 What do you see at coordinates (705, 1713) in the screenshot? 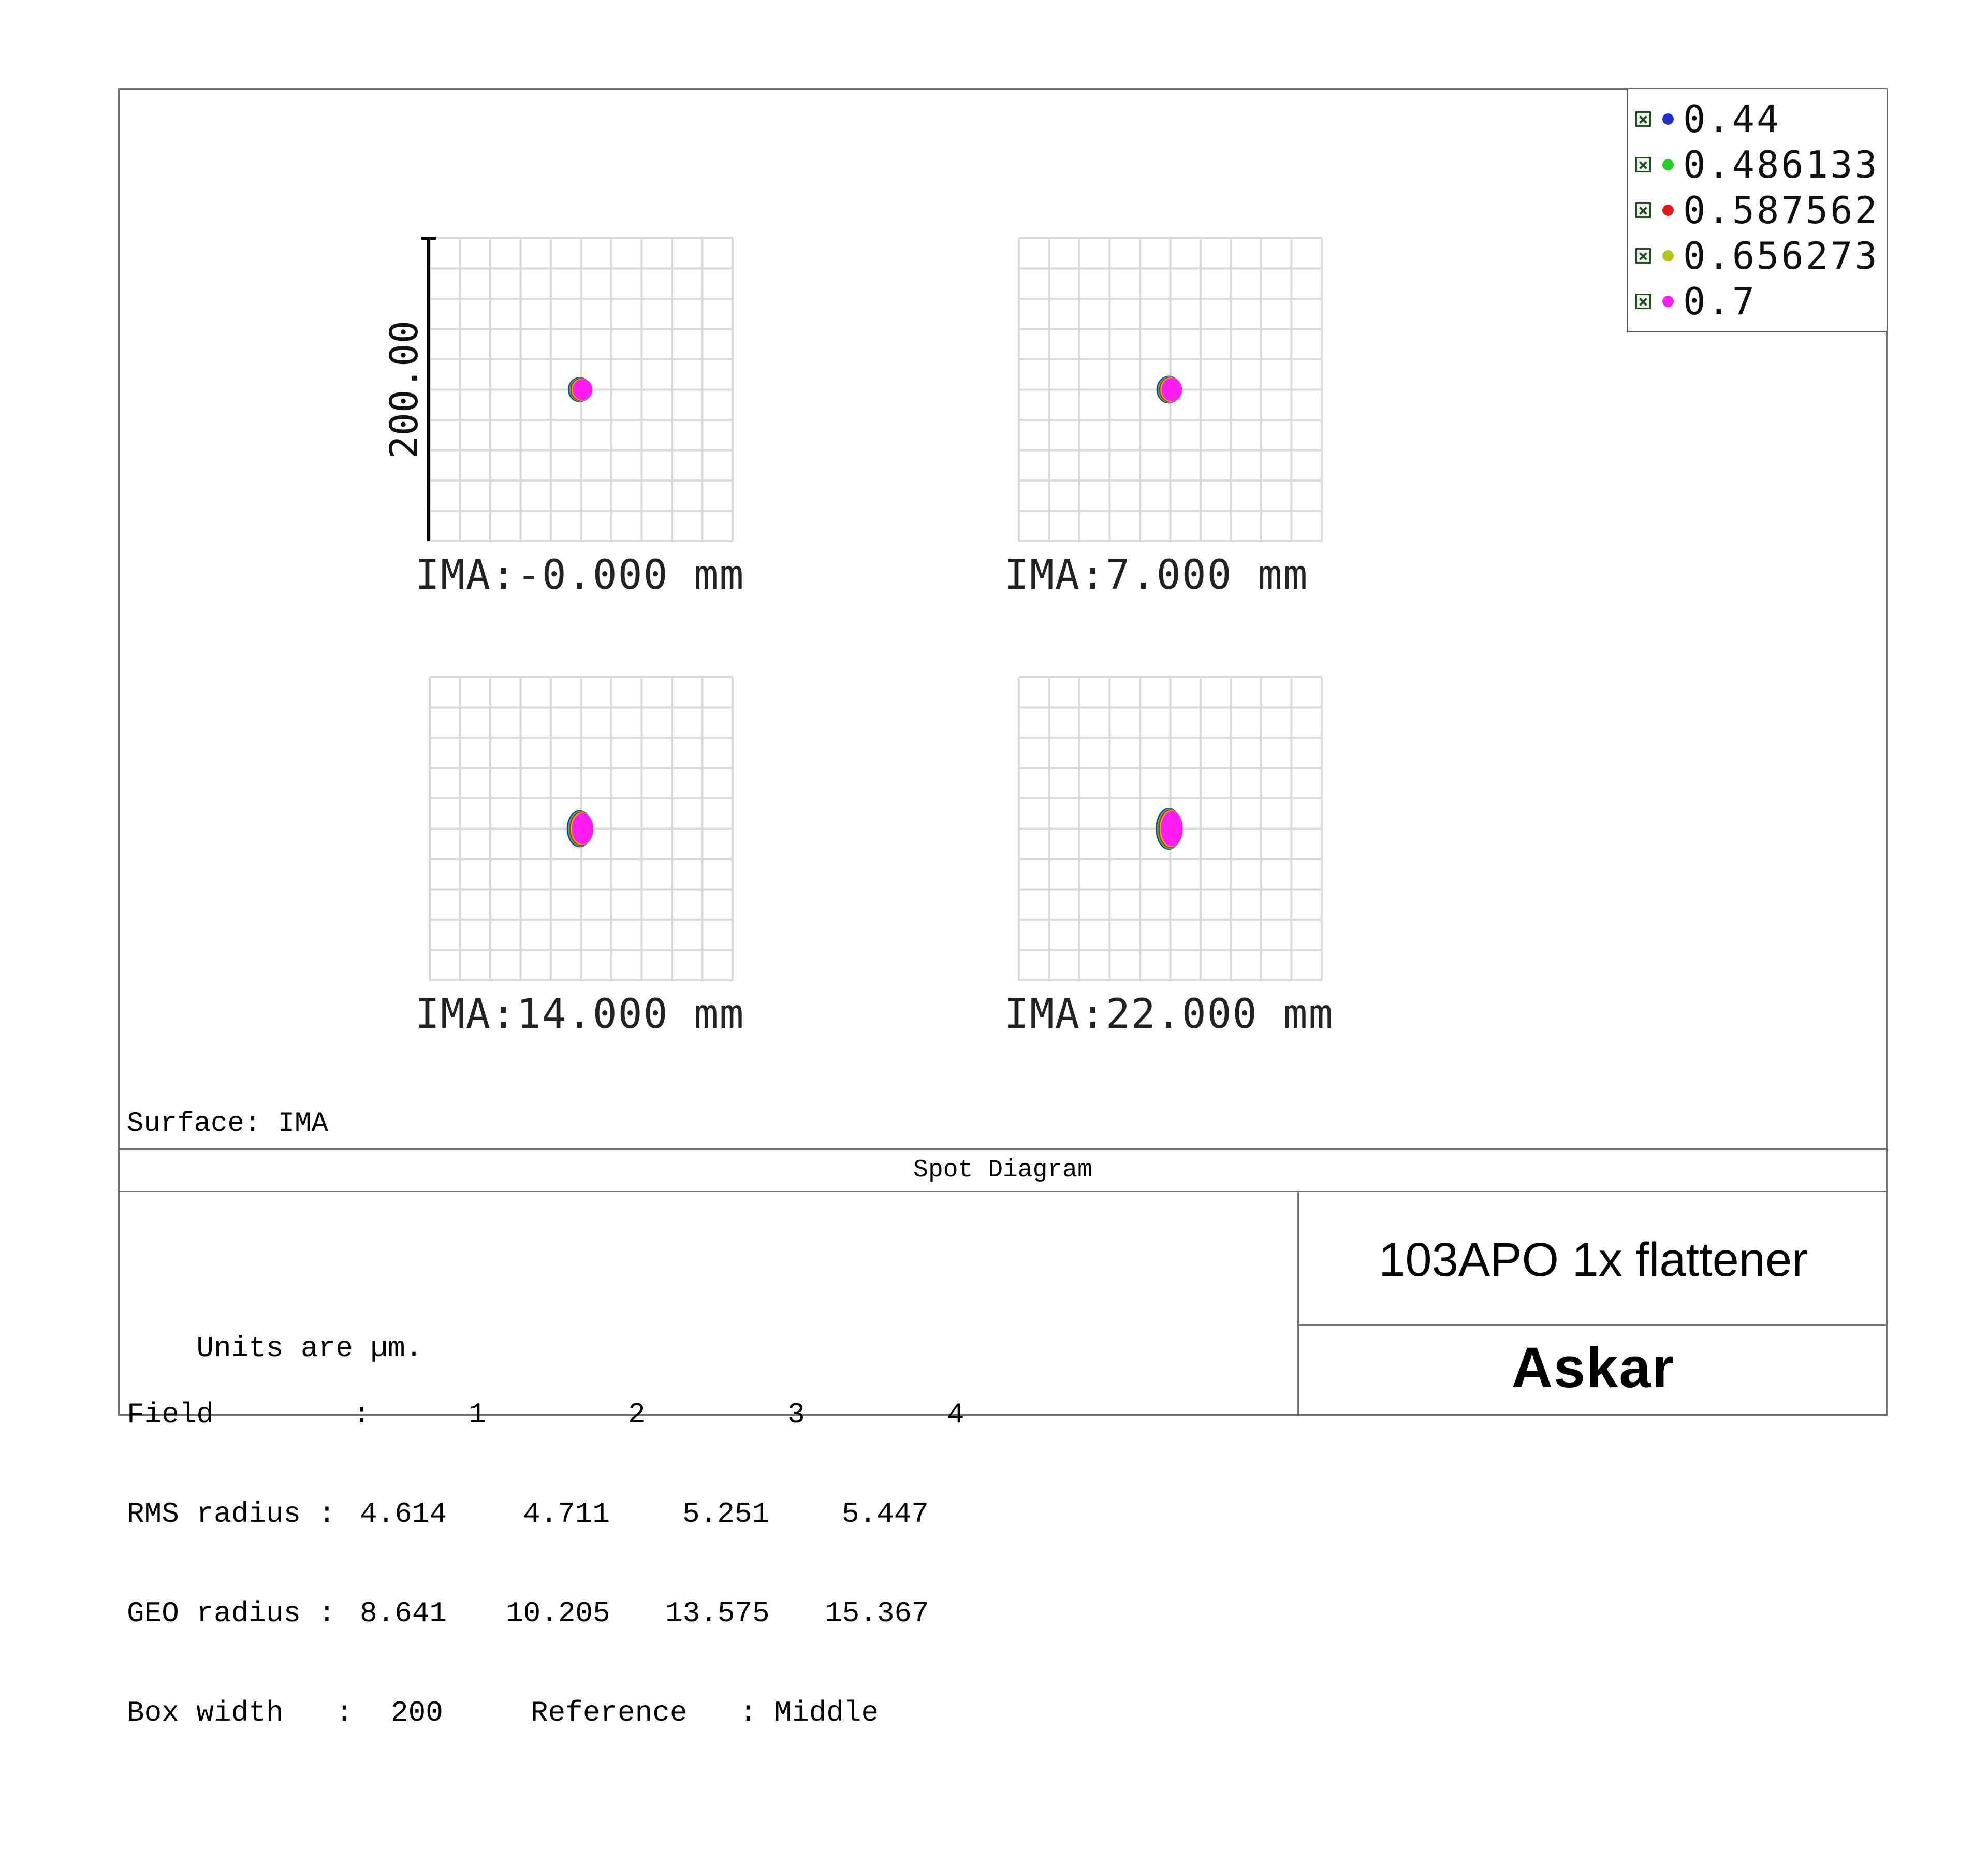
I see `reference-text: Reference : Middle` at bounding box center [705, 1713].